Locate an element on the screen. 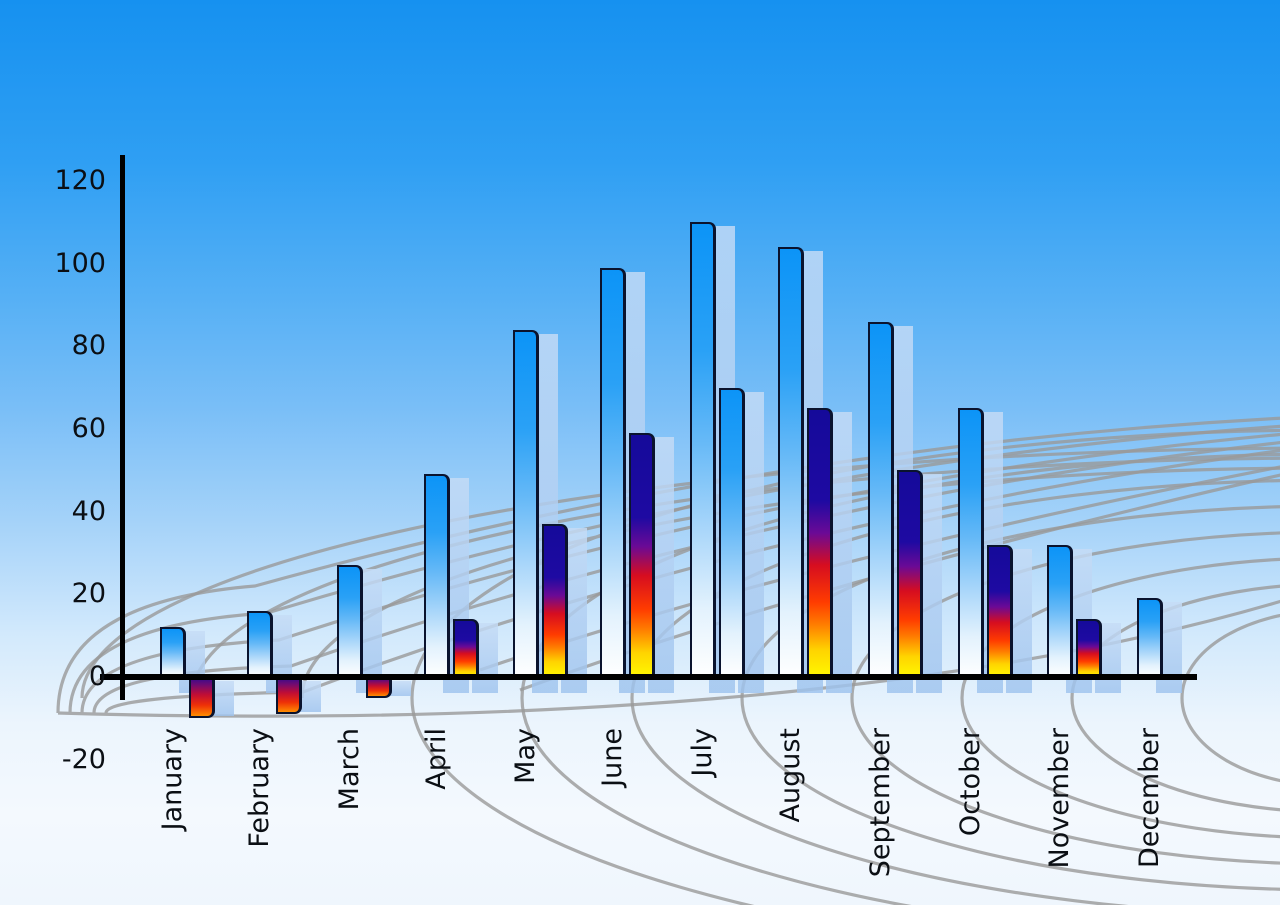  x-label-september: September is located at coordinates (880, 803).